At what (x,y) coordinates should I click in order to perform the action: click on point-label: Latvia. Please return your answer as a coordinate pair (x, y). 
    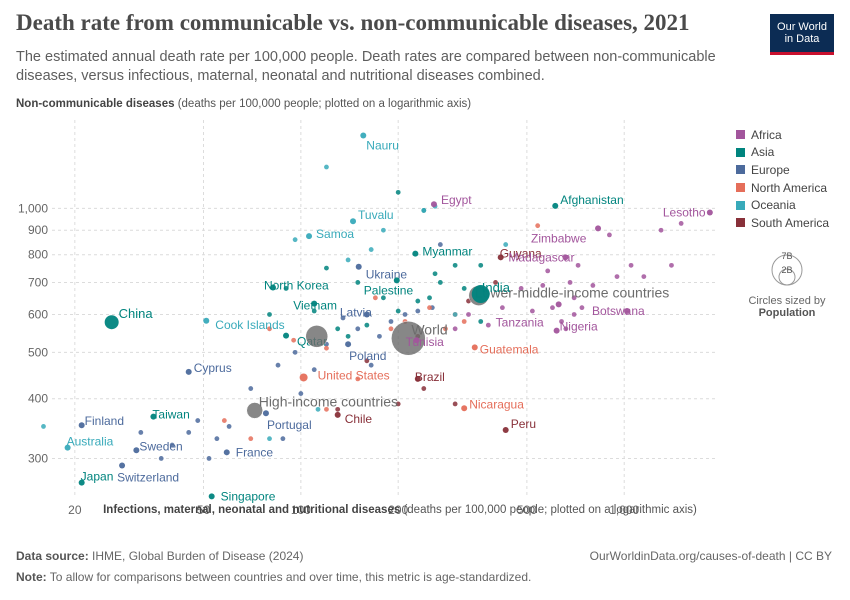
    Looking at the image, I should click on (356, 312).